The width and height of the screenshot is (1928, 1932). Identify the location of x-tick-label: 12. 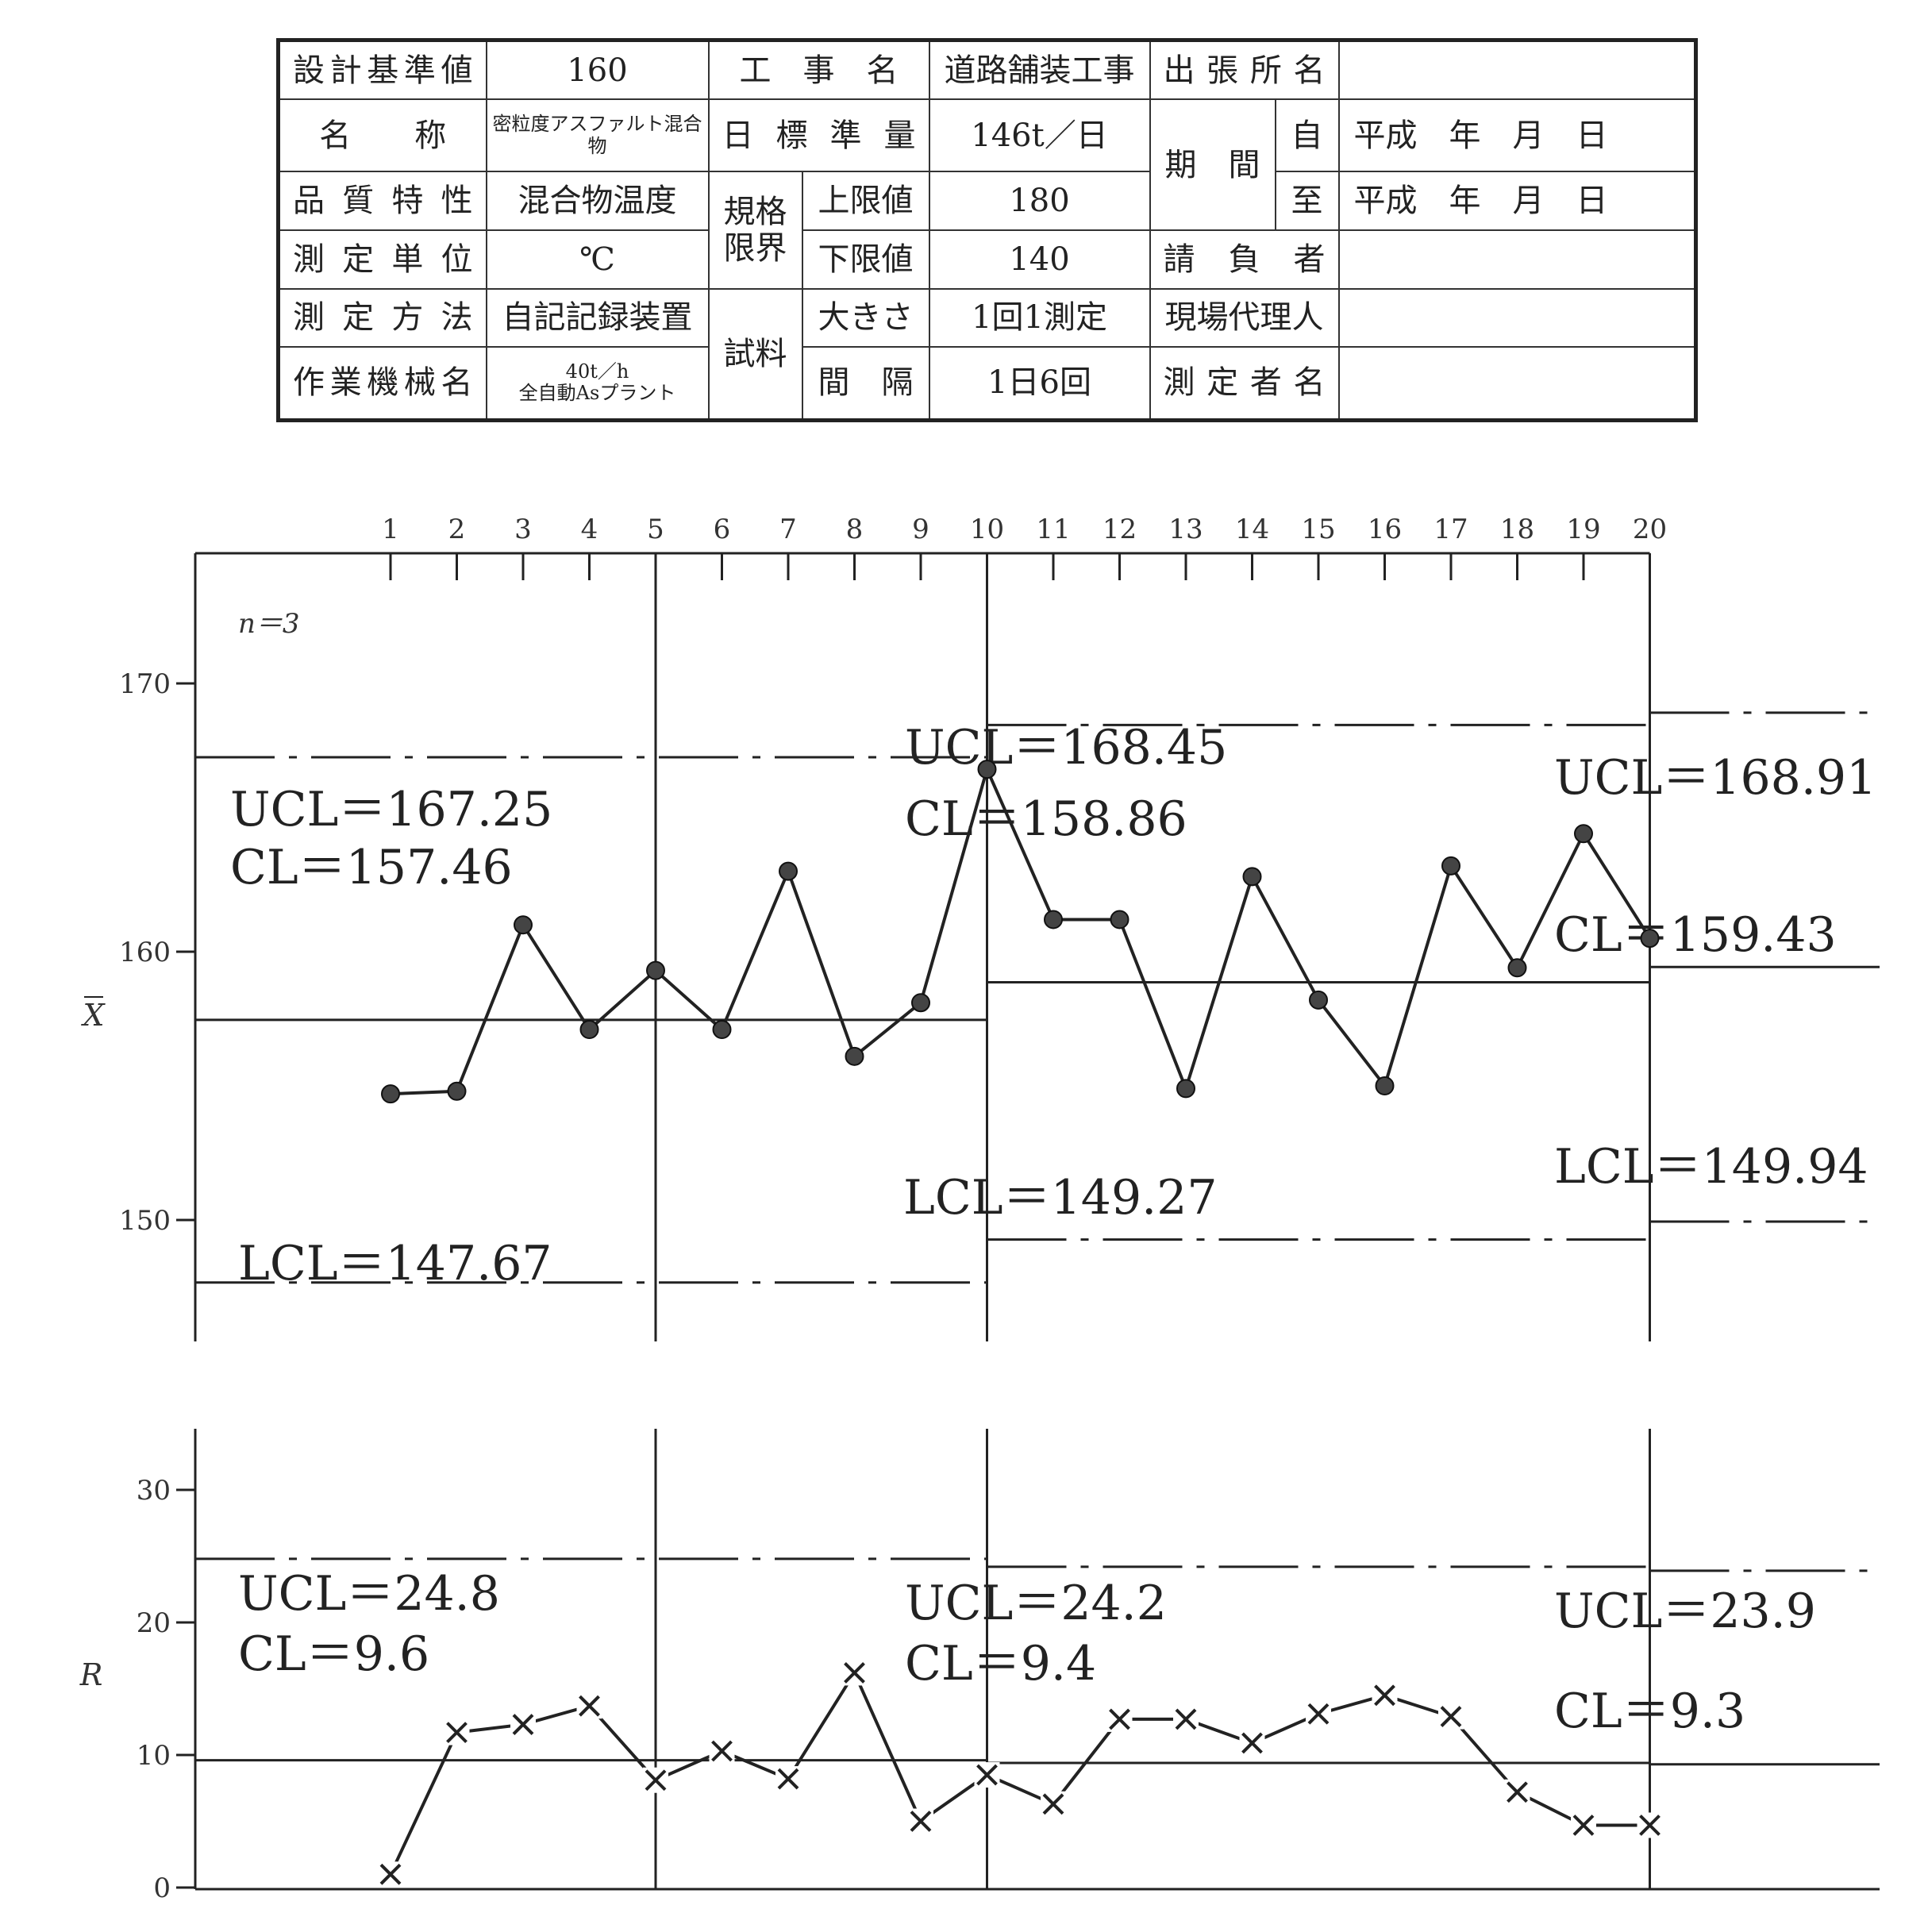
(1120, 529).